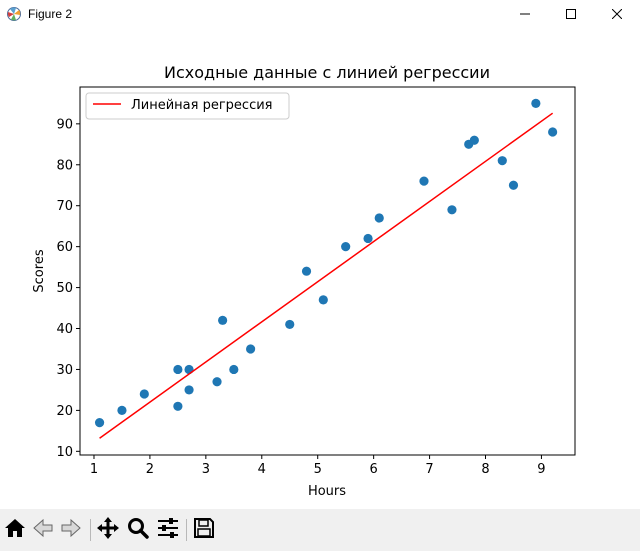 This screenshot has height=551, width=640. I want to click on x-axis: 1 2 3 4 5 6 7 8 9, so click(318, 466).